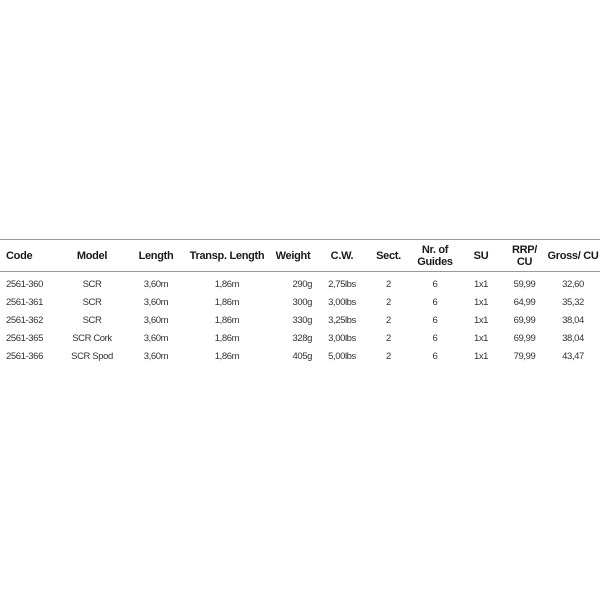 The image size is (600, 600). Describe the element at coordinates (435, 255) in the screenshot. I see `header-guides: Nr. of Guides` at that location.